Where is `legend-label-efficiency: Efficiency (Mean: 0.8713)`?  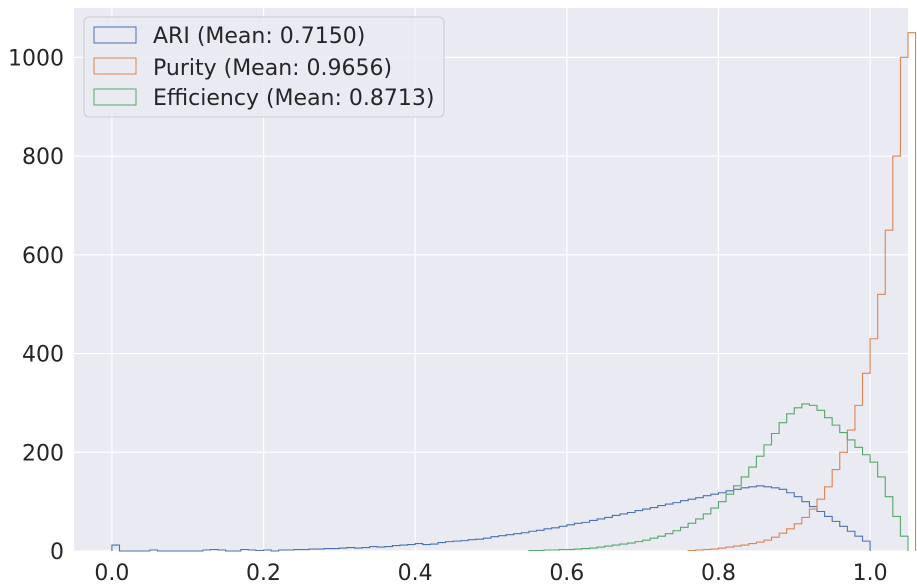
legend-label-efficiency: Efficiency (Mean: 0.8713) is located at coordinates (293, 98).